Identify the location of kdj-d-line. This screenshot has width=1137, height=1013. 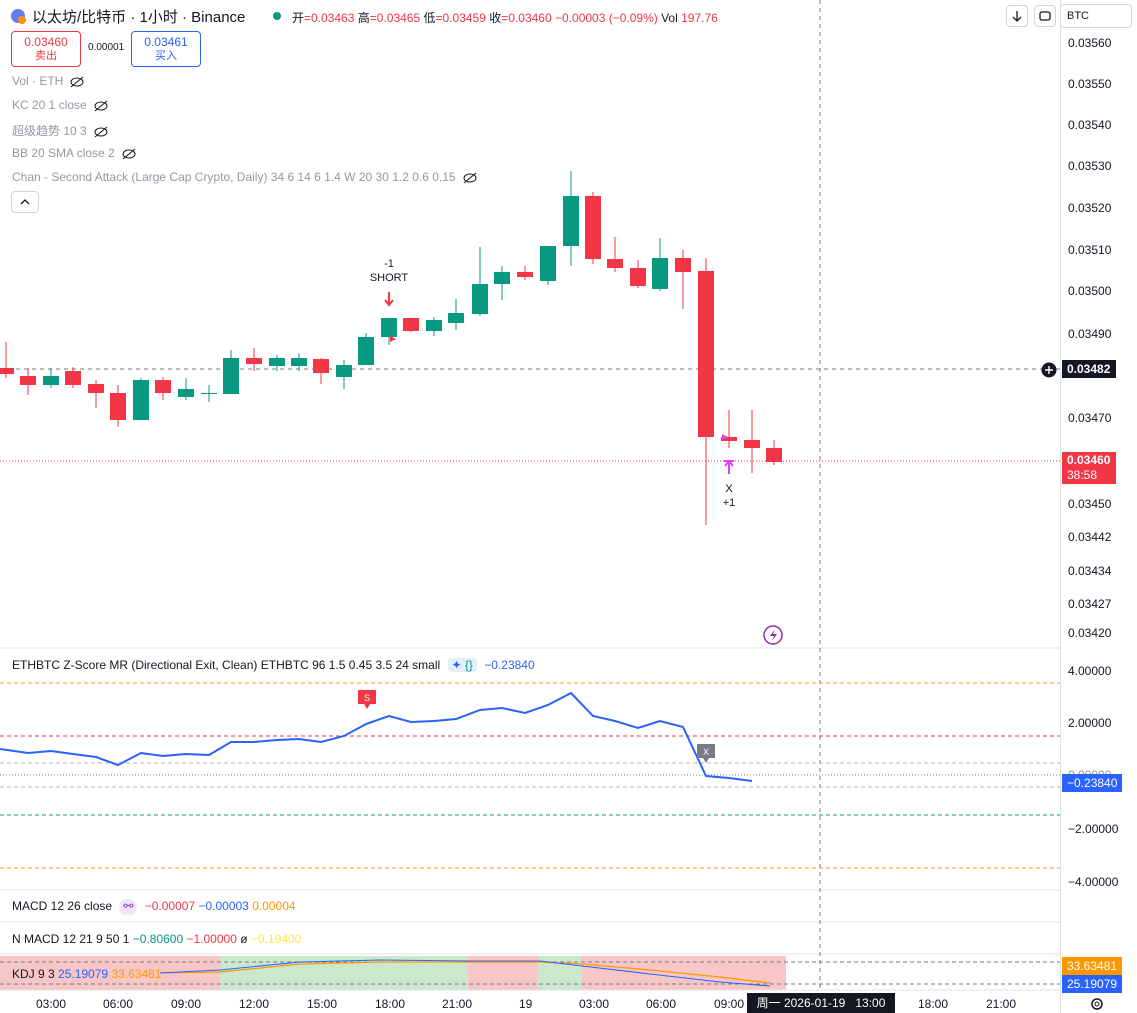
(465, 972).